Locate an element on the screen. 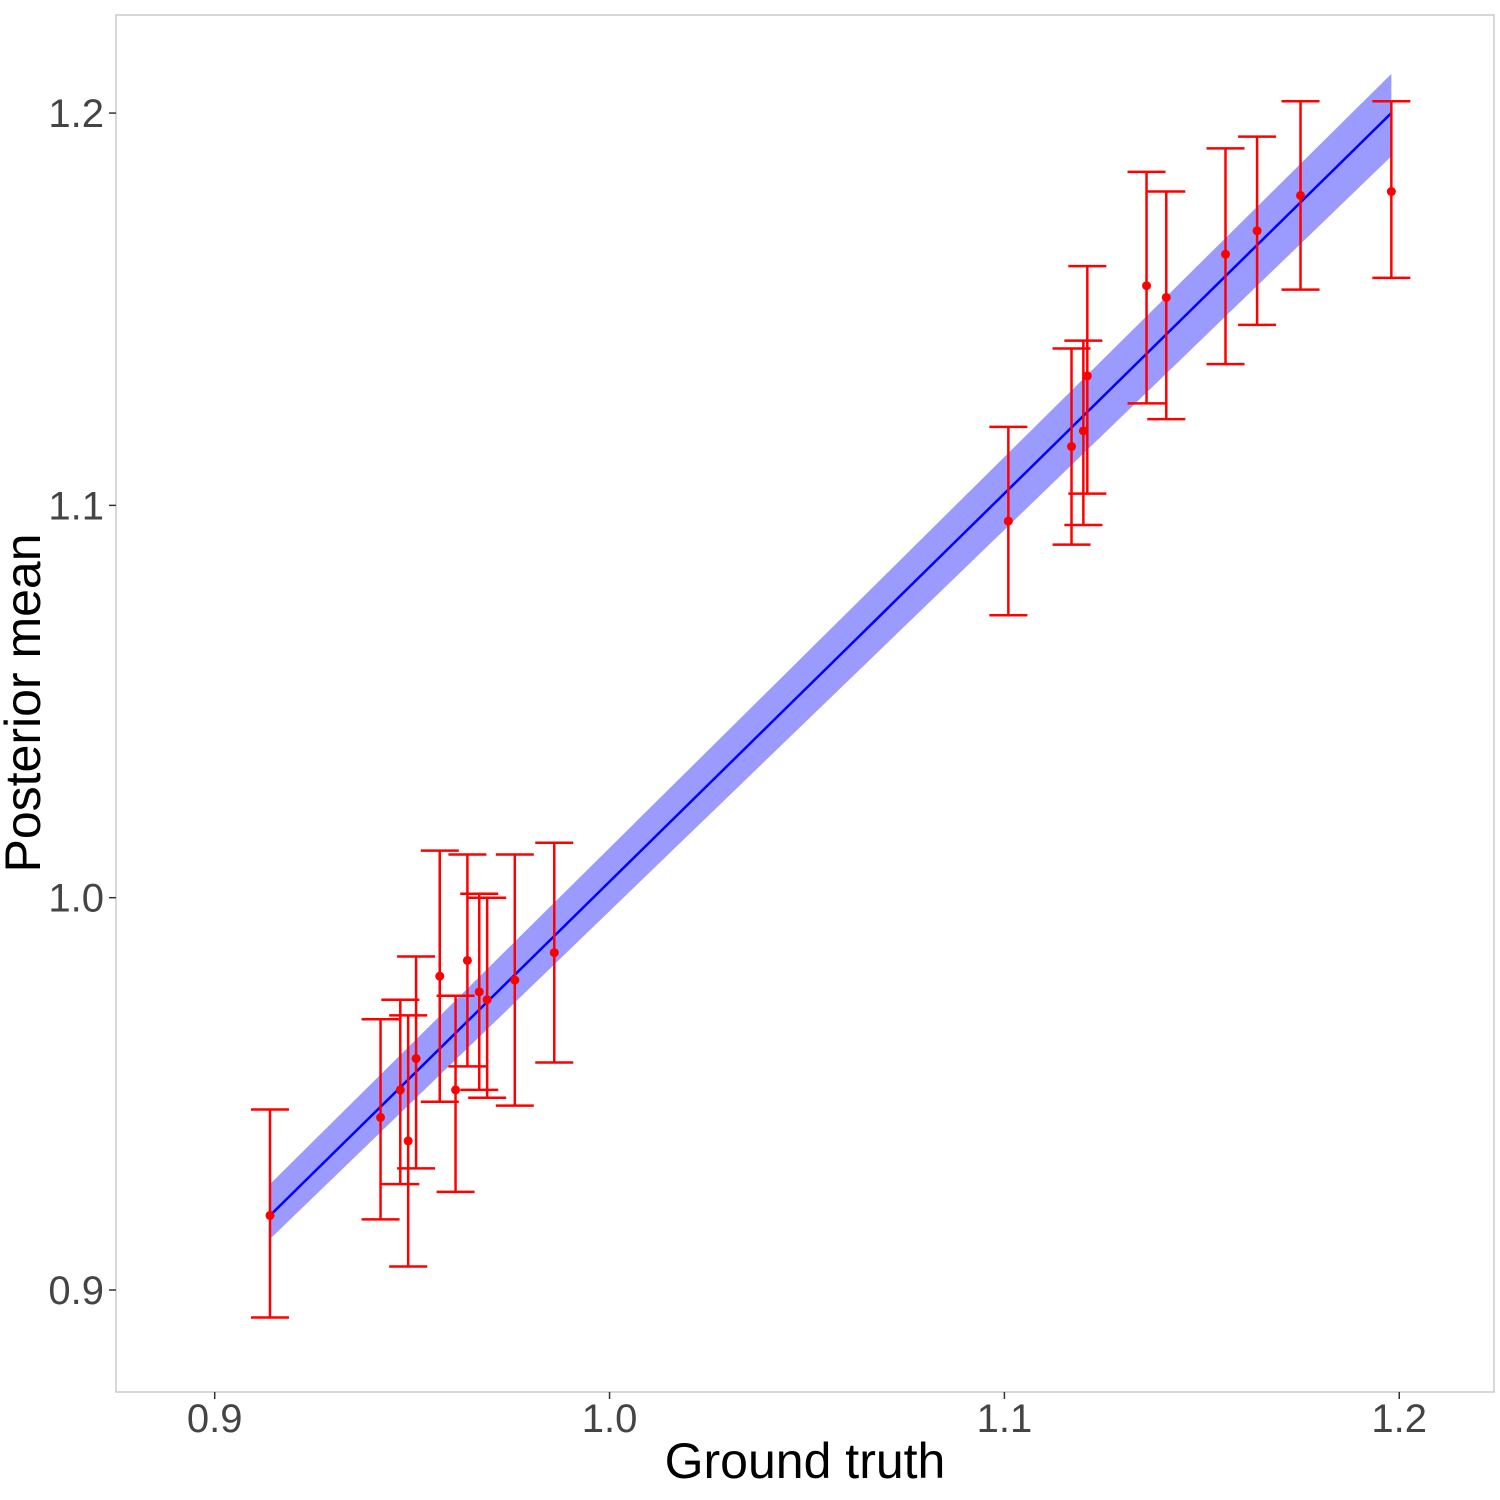 This screenshot has height=1500, width=1500. y-tick-label: 1.1 is located at coordinates (76, 506).